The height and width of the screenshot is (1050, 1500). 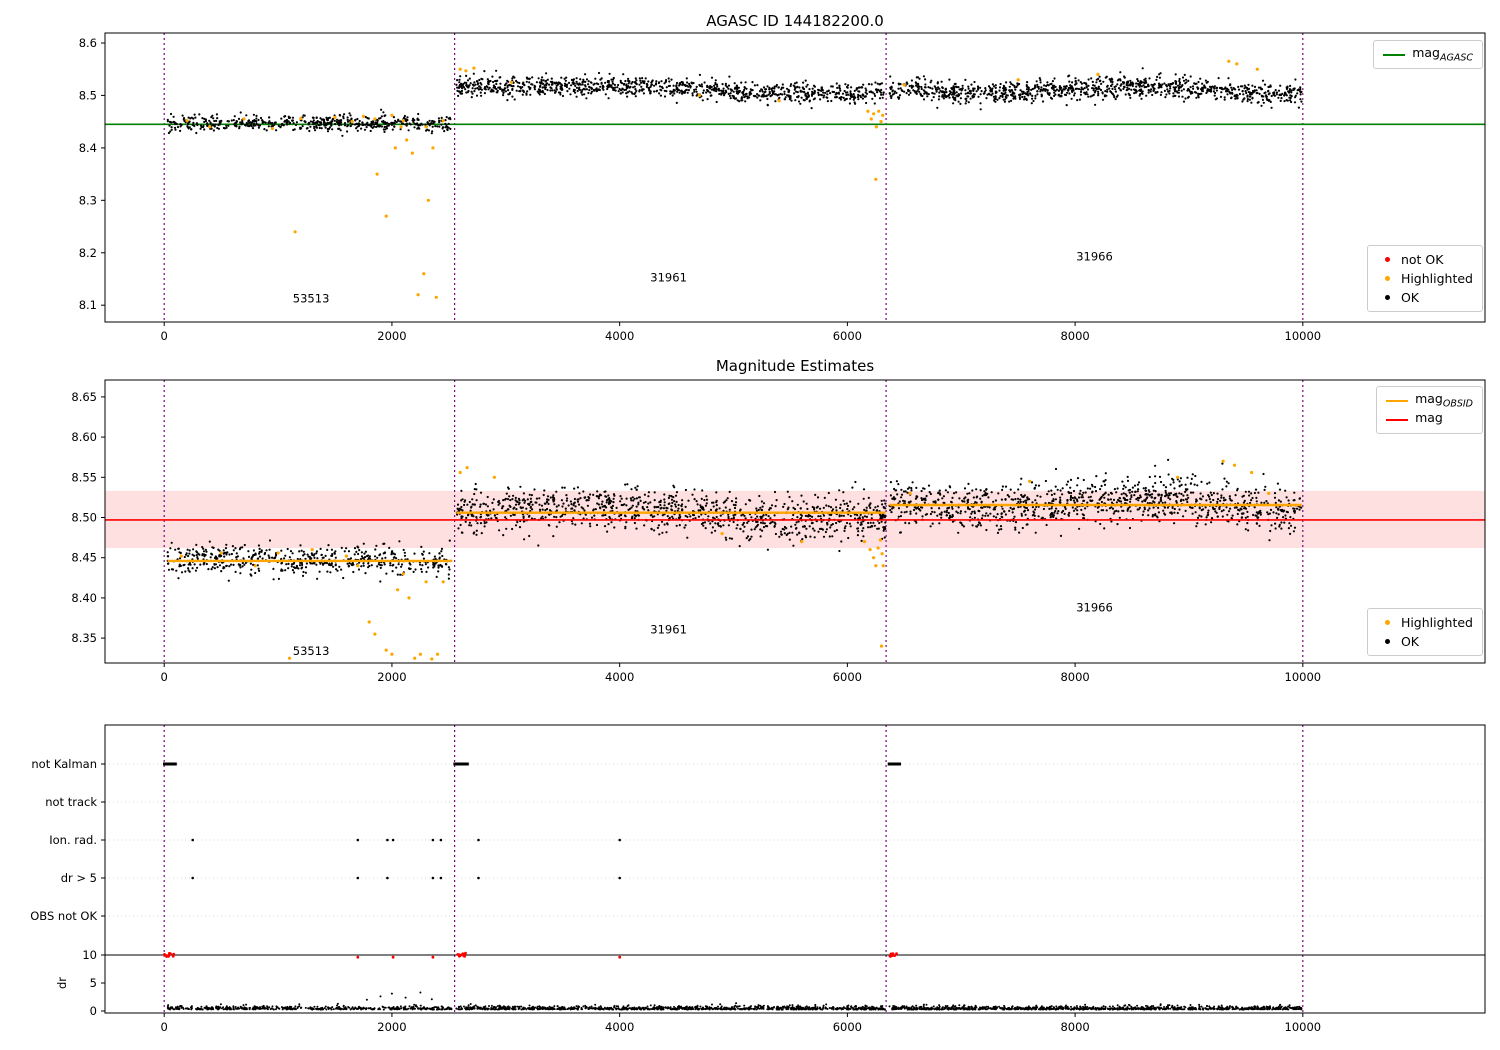 I want to click on green-line-swatch, so click(x=1394, y=54).